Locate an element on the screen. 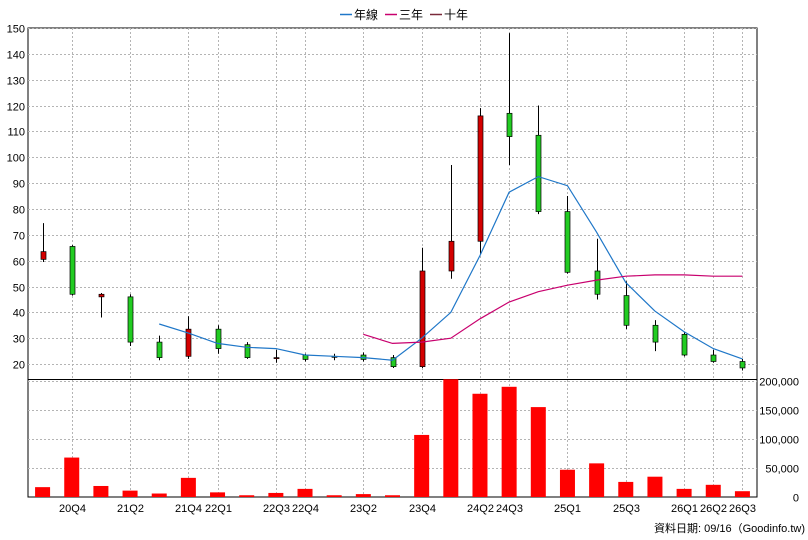 Image resolution: width=808 pixels, height=540 pixels. x-tick-label: 22Q4 is located at coordinates (305, 509).